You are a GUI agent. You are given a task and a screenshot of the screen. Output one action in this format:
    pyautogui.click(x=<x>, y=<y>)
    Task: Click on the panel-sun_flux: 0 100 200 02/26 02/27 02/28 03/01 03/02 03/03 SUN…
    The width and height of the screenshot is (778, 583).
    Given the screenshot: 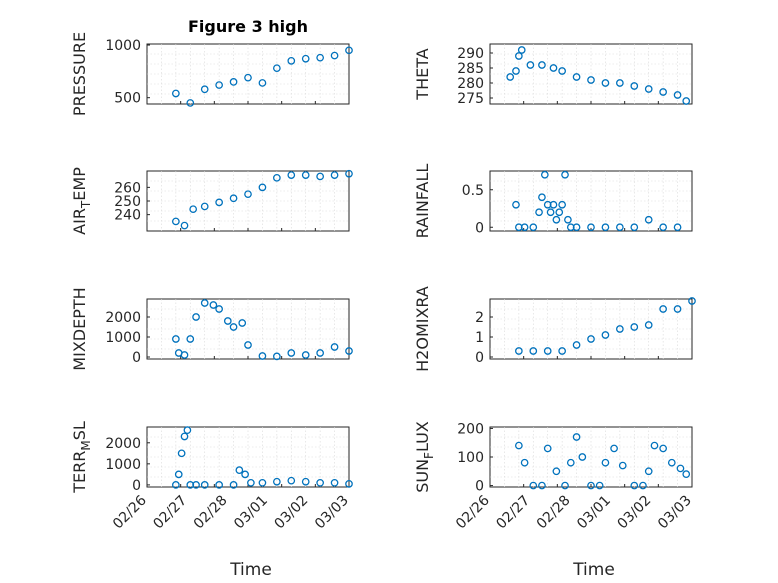 What is the action you would take?
    pyautogui.click(x=554, y=476)
    